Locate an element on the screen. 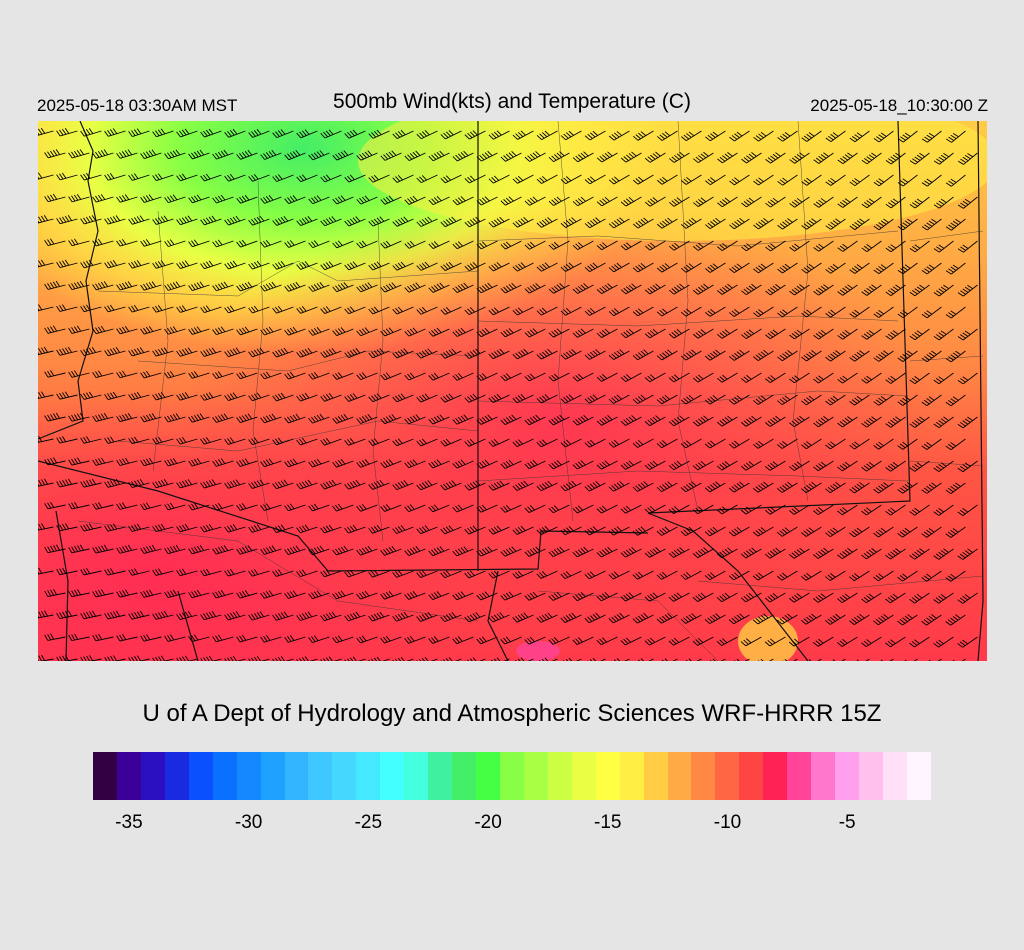 This screenshot has width=1024, height=950. colorbar-tick-label: -35 is located at coordinates (129, 822).